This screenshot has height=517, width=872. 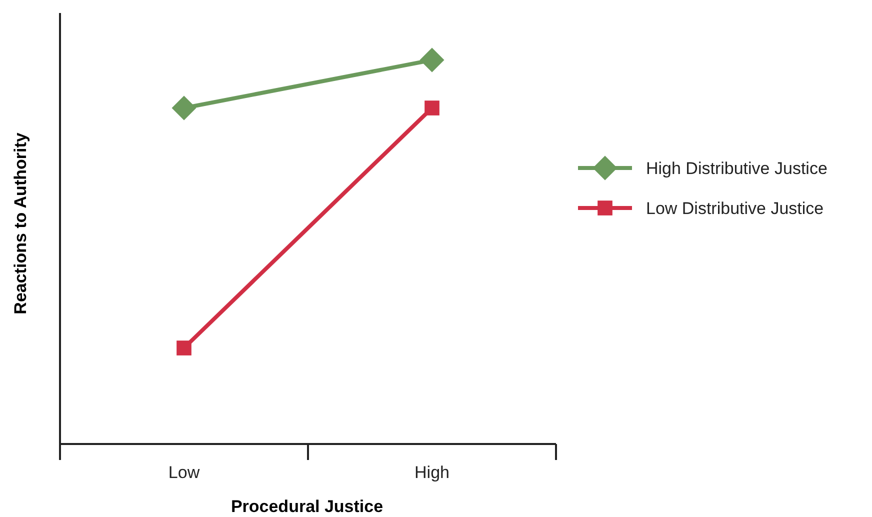 I want to click on y-axis-title: Reactions to Authority, so click(x=20, y=223).